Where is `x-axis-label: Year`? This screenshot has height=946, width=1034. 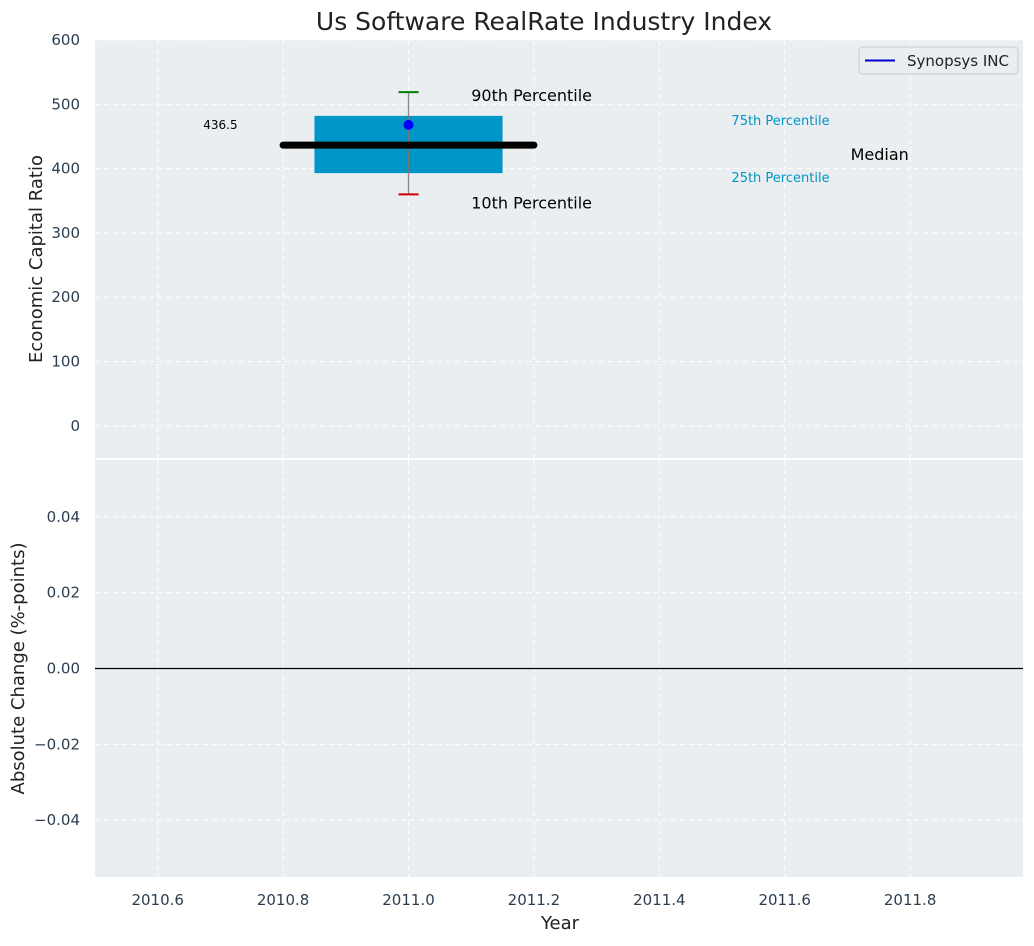 x-axis-label: Year is located at coordinates (560, 923).